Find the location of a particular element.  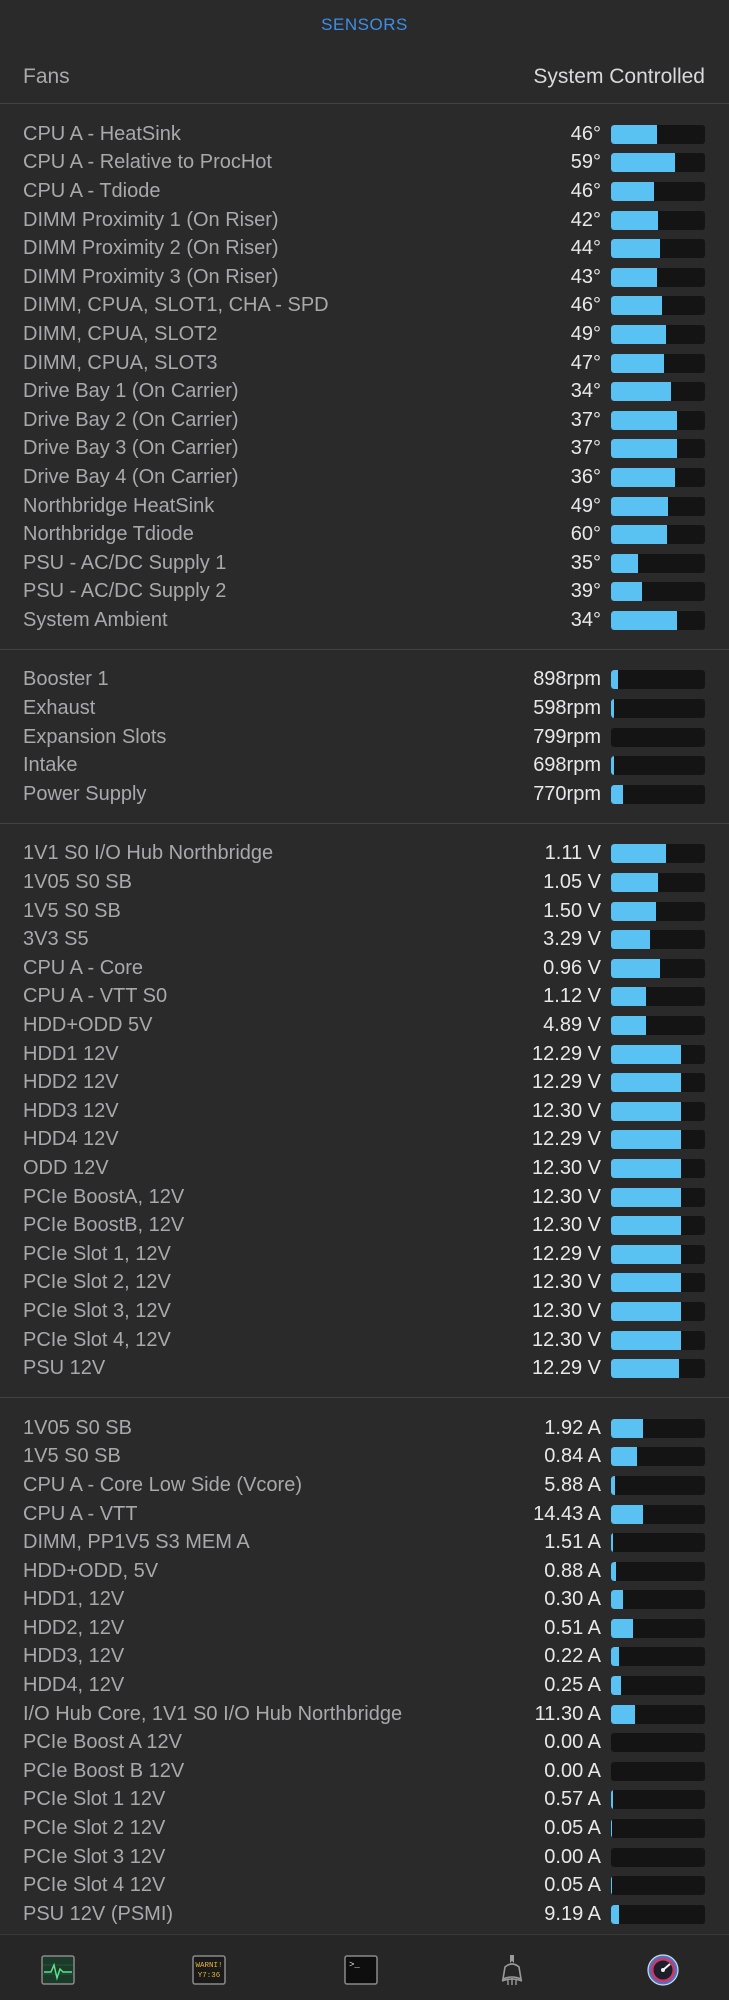

sensor-row: HDD+ODD 5V 4.89 V is located at coordinates (364, 1025).